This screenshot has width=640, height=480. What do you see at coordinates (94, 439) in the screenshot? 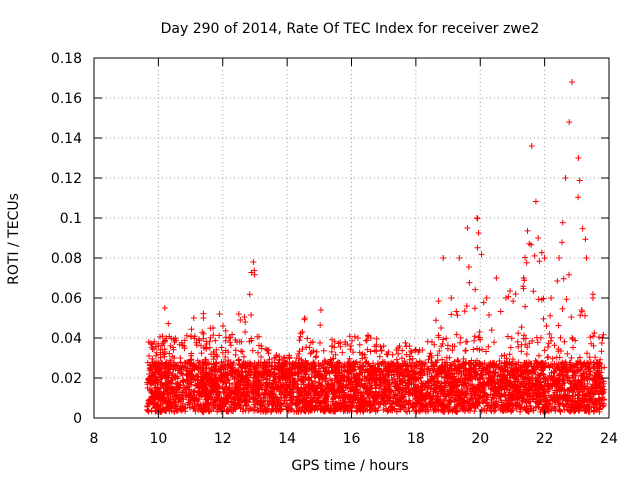
I see `x-tick-label: 8` at bounding box center [94, 439].